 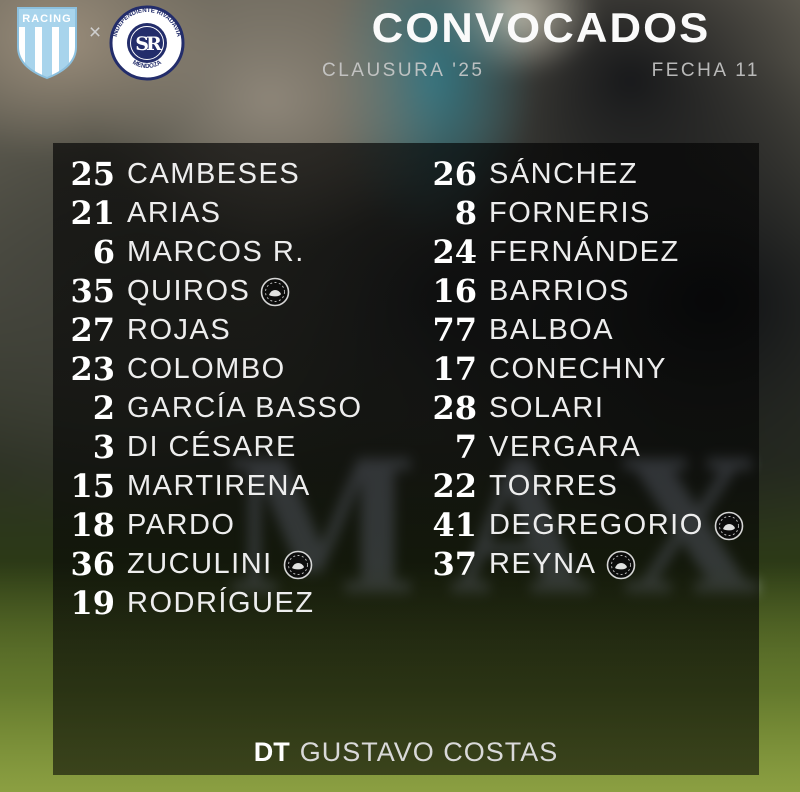 What do you see at coordinates (454, 408) in the screenshot?
I see `player-number: 28` at bounding box center [454, 408].